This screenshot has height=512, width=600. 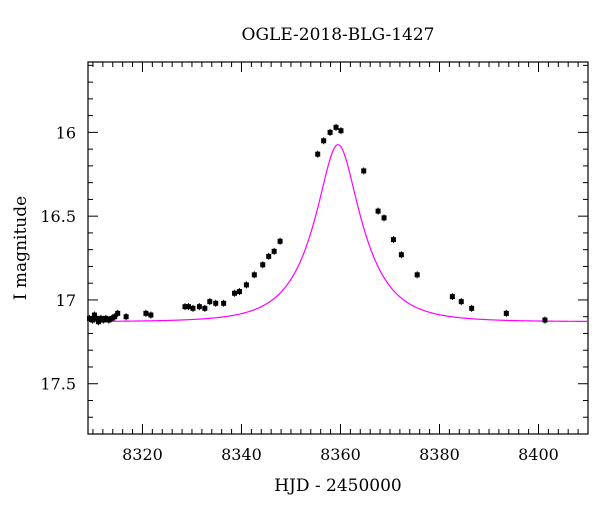 I want to click on x-tick-label: 8360, so click(x=340, y=454).